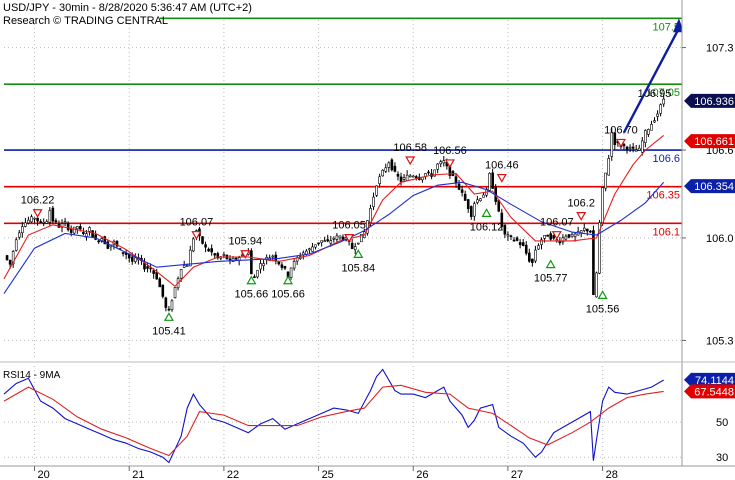 The image size is (735, 480). Describe the element at coordinates (708, 240) in the screenshot. I see `price-axis-panel` at that location.